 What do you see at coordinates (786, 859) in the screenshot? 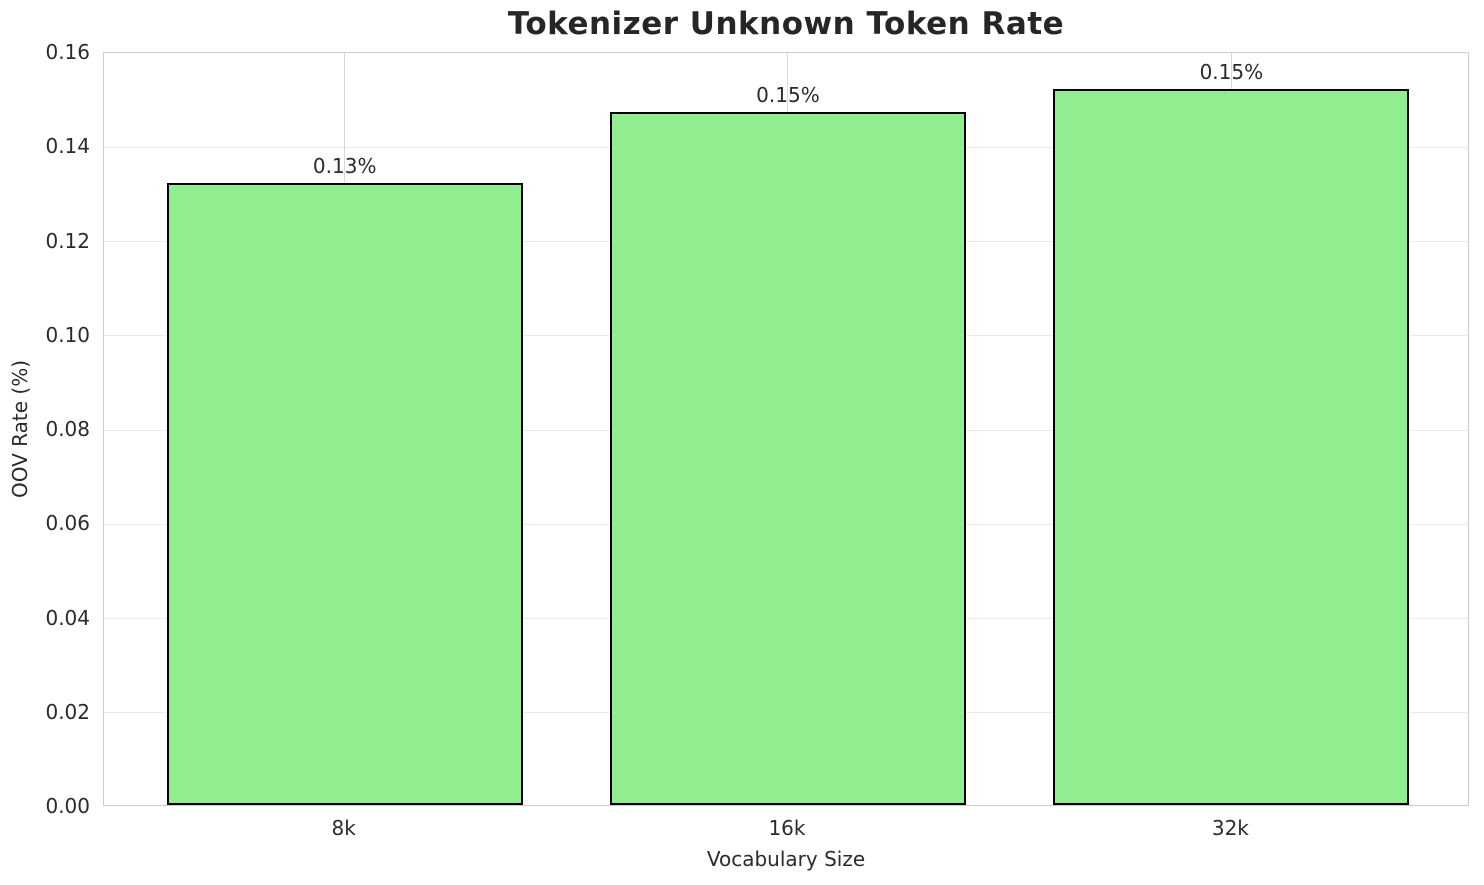
I see `x-axis-label: Vocabulary Size` at bounding box center [786, 859].